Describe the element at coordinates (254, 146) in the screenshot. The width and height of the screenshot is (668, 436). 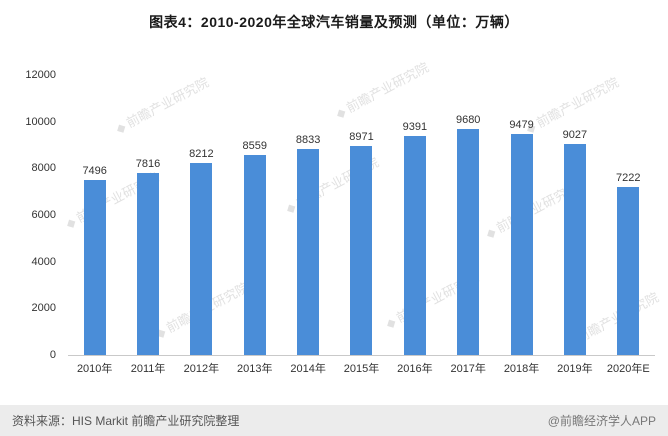
I see `bar-value-label: 8559` at that location.